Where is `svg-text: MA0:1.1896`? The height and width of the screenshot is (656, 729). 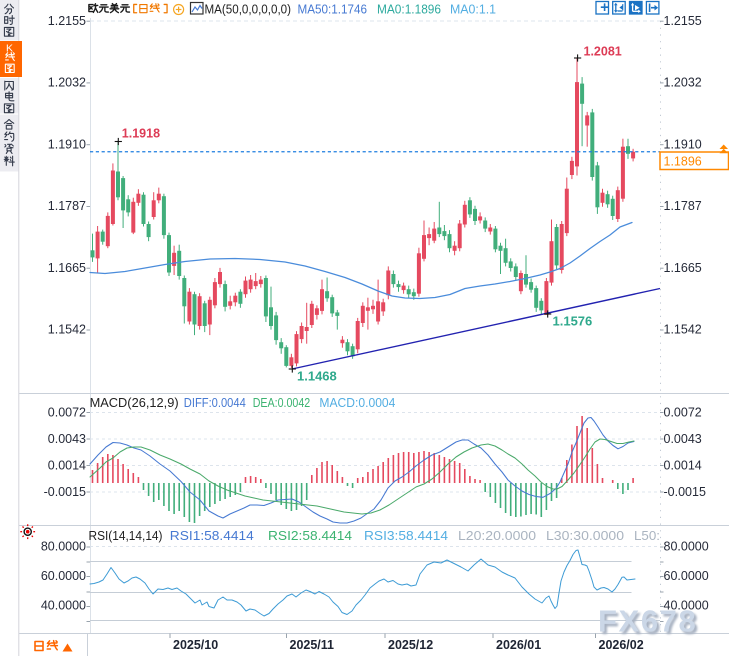 svg-text: MA0:1.1896 is located at coordinates (409, 9).